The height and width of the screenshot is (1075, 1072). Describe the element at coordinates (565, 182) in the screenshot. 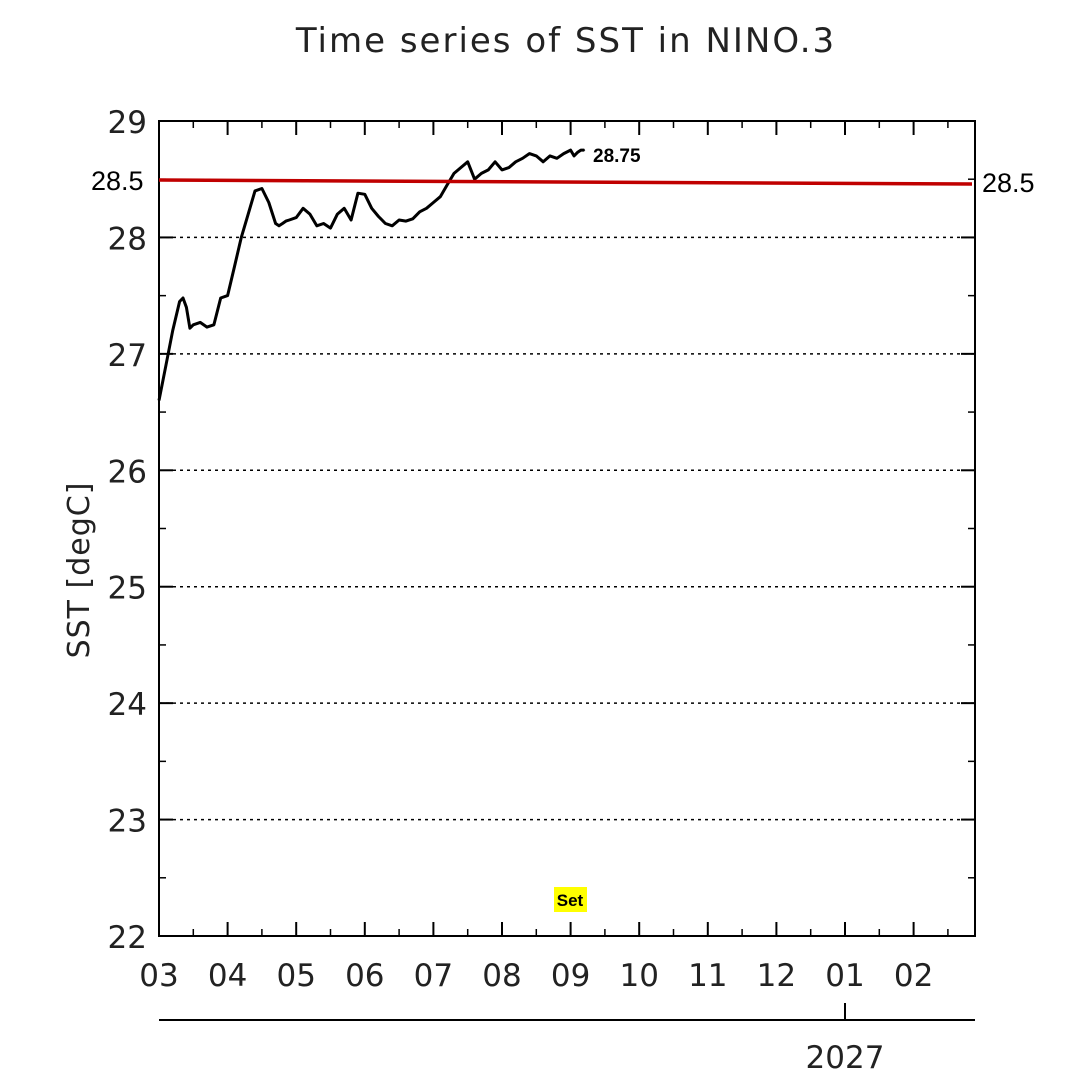

I see `reference-line` at that location.